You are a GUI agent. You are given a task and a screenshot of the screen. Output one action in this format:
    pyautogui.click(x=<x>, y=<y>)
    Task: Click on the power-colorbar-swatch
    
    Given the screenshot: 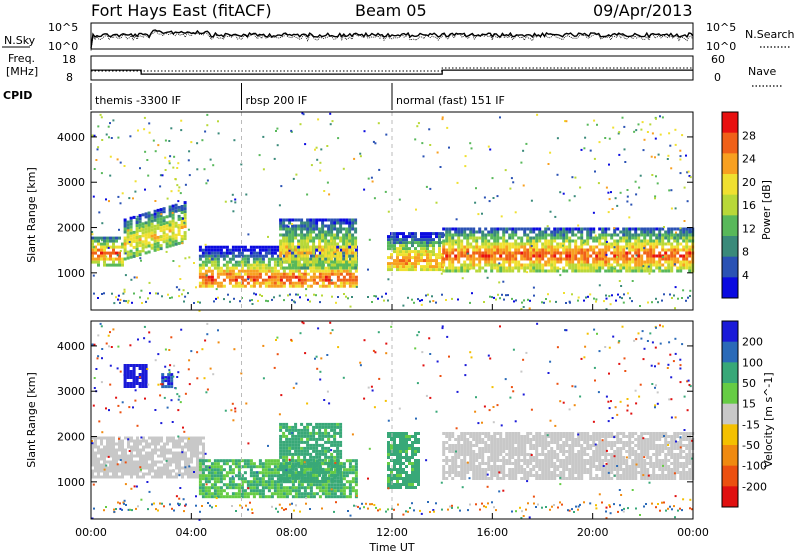 What is the action you would take?
    pyautogui.click(x=730, y=164)
    